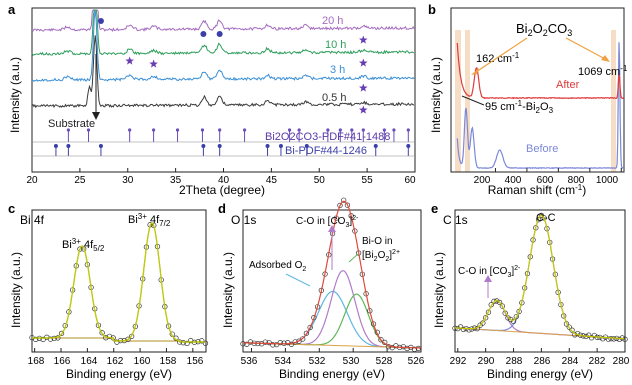  What do you see at coordinates (416, 361) in the screenshot?
I see `xtick-d-526: 526` at bounding box center [416, 361].